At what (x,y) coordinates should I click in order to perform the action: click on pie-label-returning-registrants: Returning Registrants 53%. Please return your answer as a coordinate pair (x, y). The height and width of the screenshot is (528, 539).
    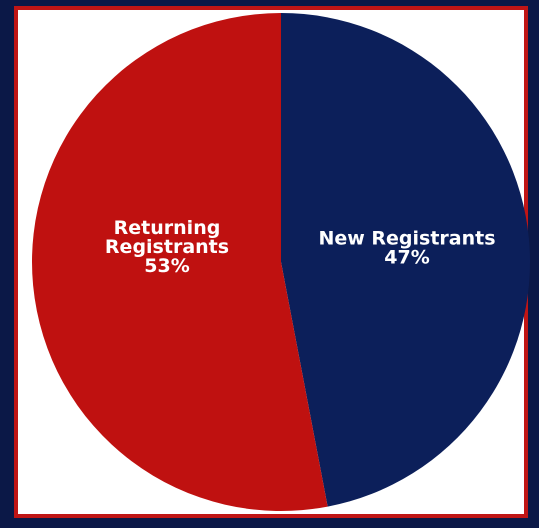
    Looking at the image, I should click on (167, 247).